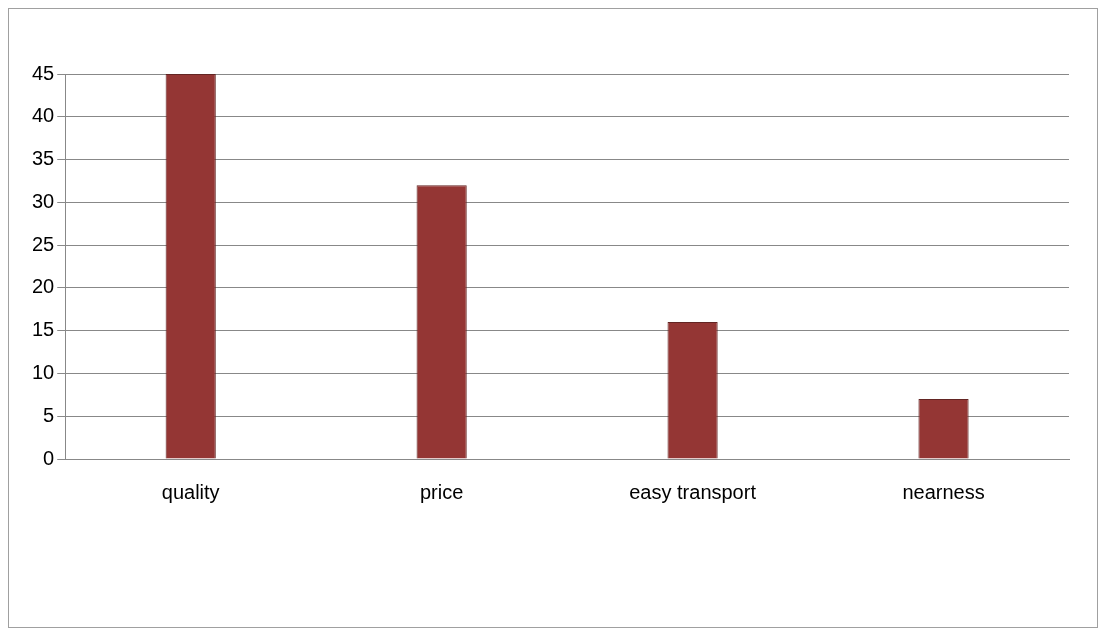  I want to click on y-tick-label: 10, so click(43, 371).